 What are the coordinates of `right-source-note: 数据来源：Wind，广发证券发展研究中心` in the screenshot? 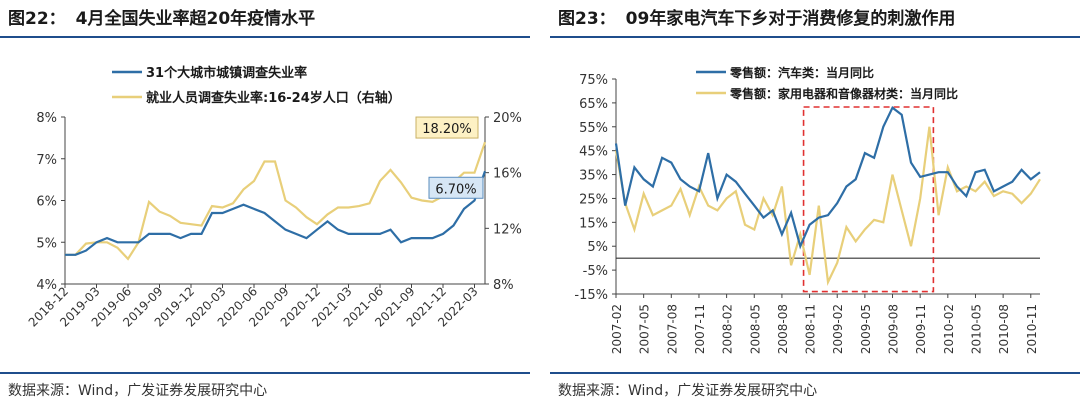 It's located at (688, 391).